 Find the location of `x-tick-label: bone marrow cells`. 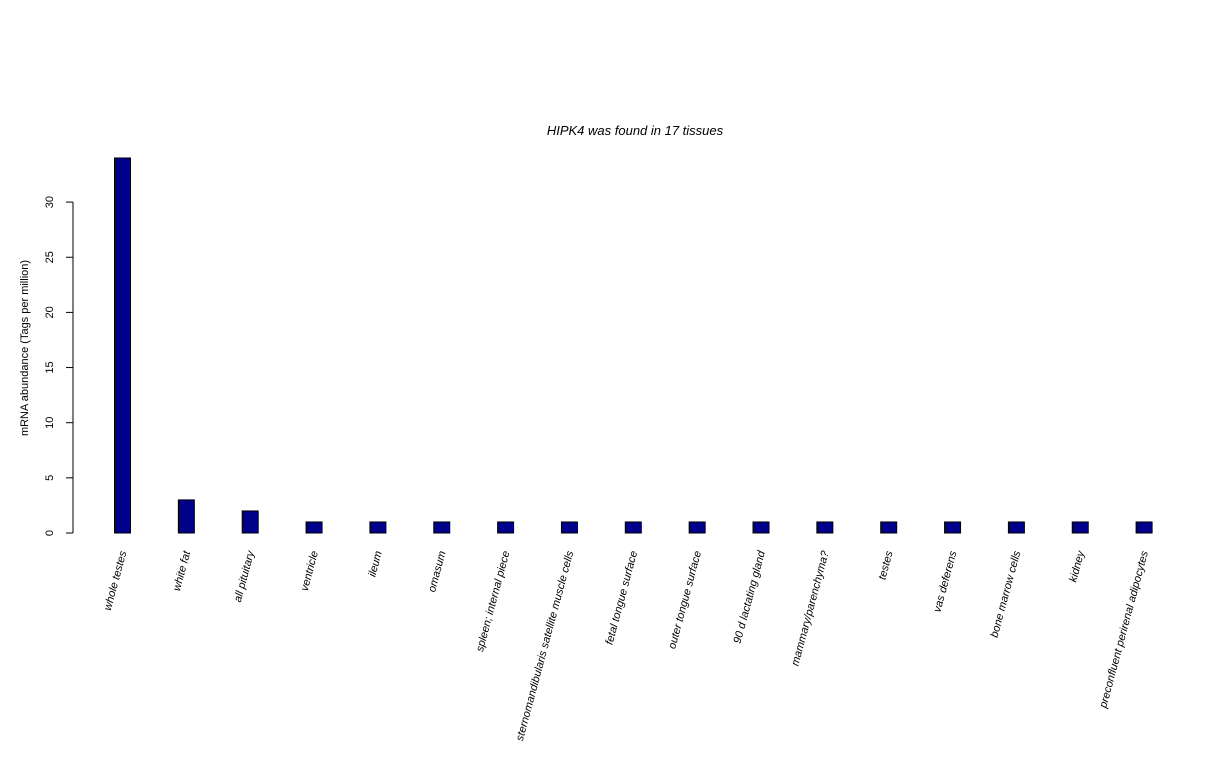

x-tick-label: bone marrow cells is located at coordinates (1006, 594).